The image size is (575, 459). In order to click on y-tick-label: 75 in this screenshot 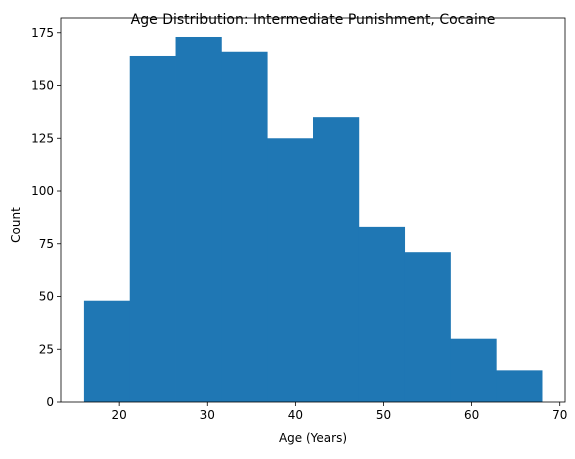, I will do `click(46, 244)`.